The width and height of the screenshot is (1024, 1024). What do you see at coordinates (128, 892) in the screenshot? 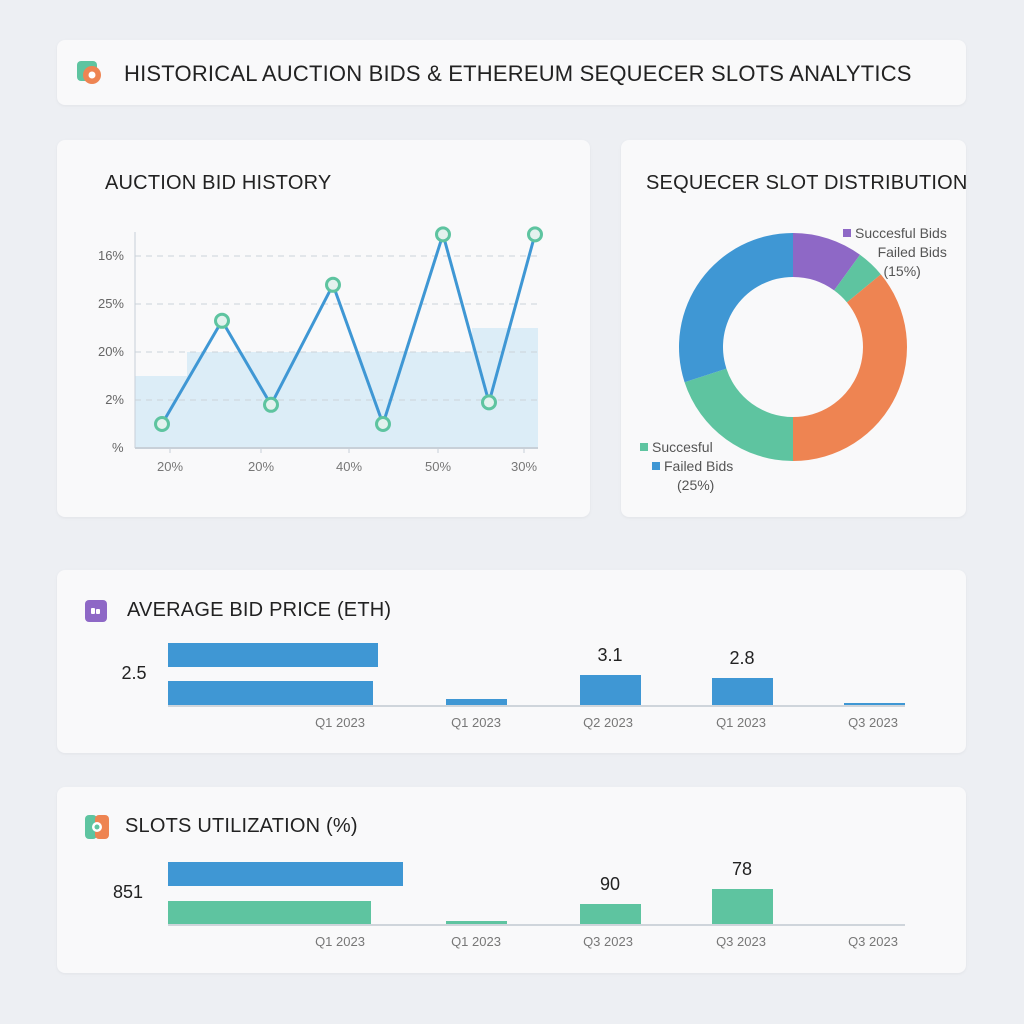
I see `slots-y-tick: 851` at bounding box center [128, 892].